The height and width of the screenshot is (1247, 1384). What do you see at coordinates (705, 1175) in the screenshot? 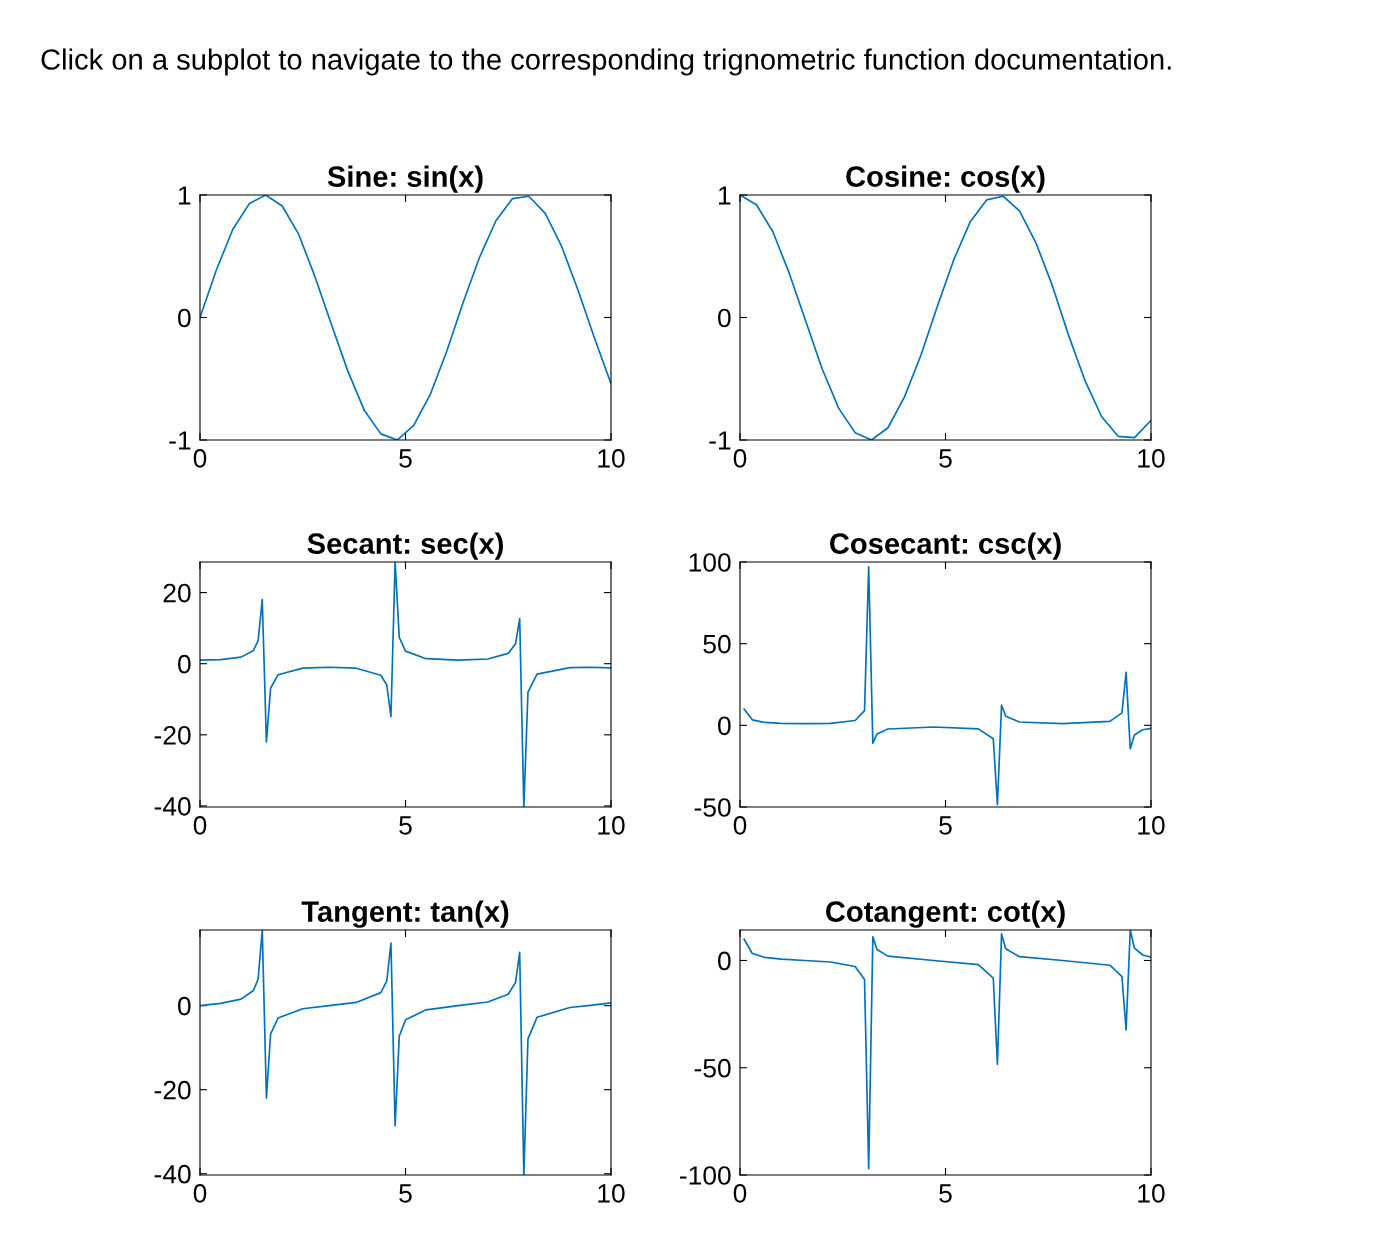
I see `y-tick-label: -100` at bounding box center [705, 1175].